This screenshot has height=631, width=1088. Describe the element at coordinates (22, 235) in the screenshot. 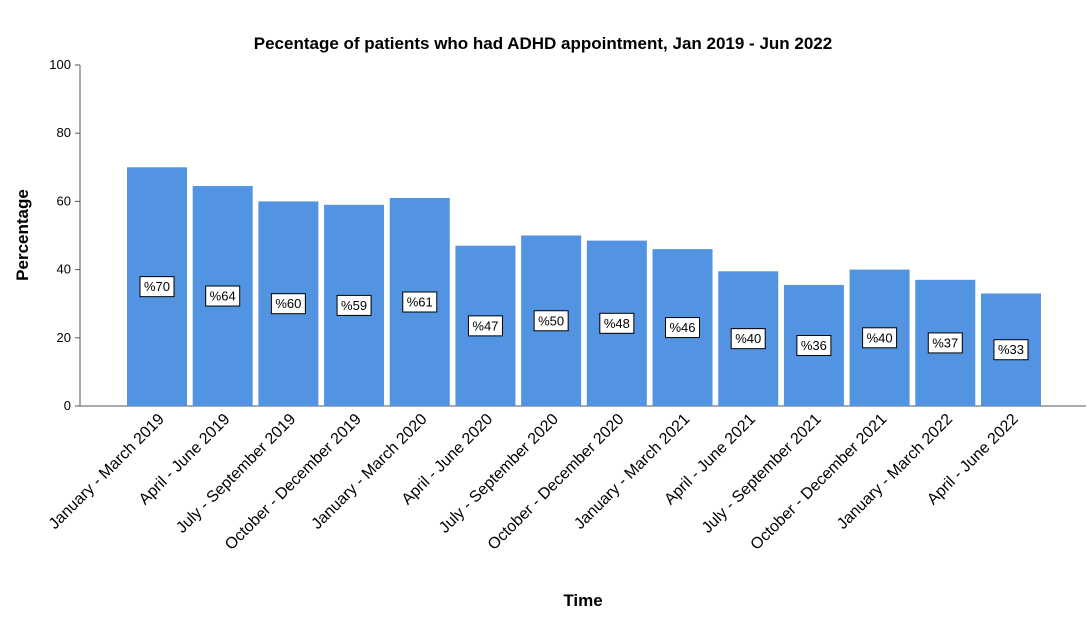

I see `y-axis-title: Percentage` at that location.